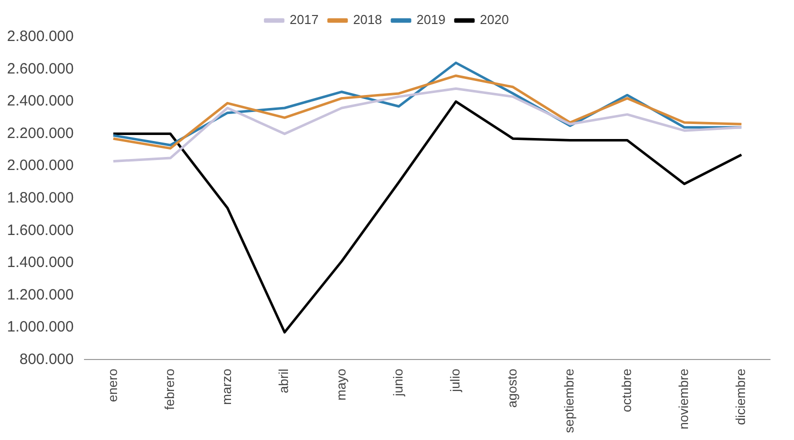 The image size is (794, 440). Describe the element at coordinates (40, 101) in the screenshot. I see `y-tick-label: 2.400.000` at that location.